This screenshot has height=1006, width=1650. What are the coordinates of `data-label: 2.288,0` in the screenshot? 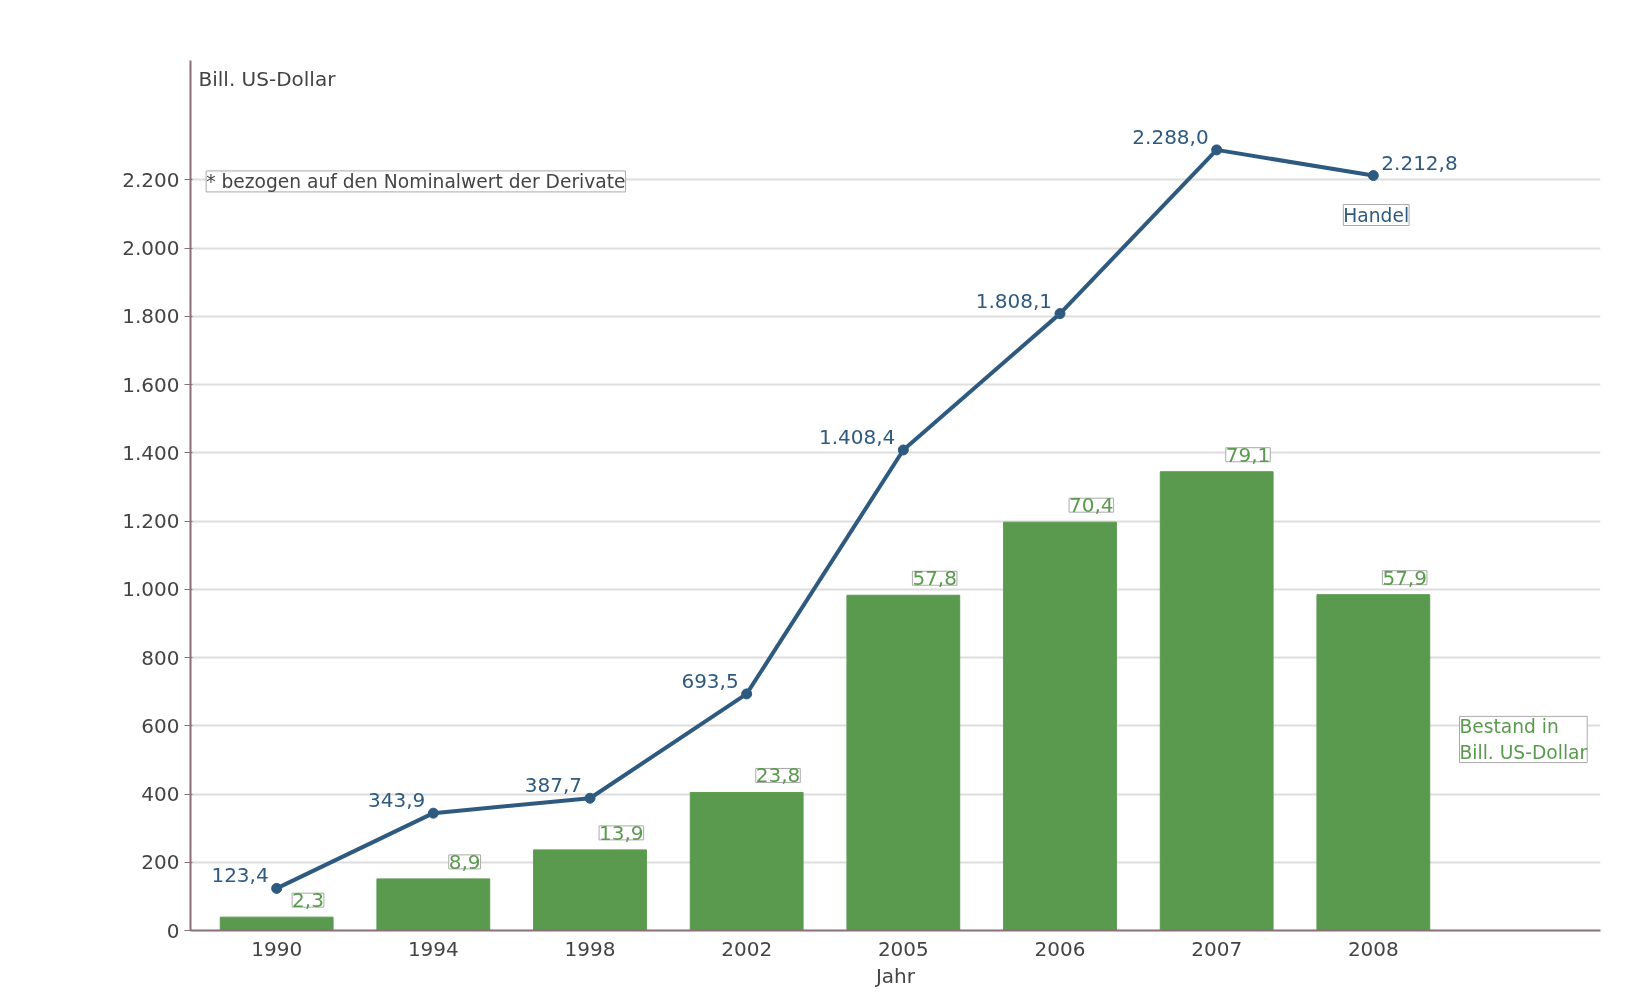 It's located at (1170, 136).